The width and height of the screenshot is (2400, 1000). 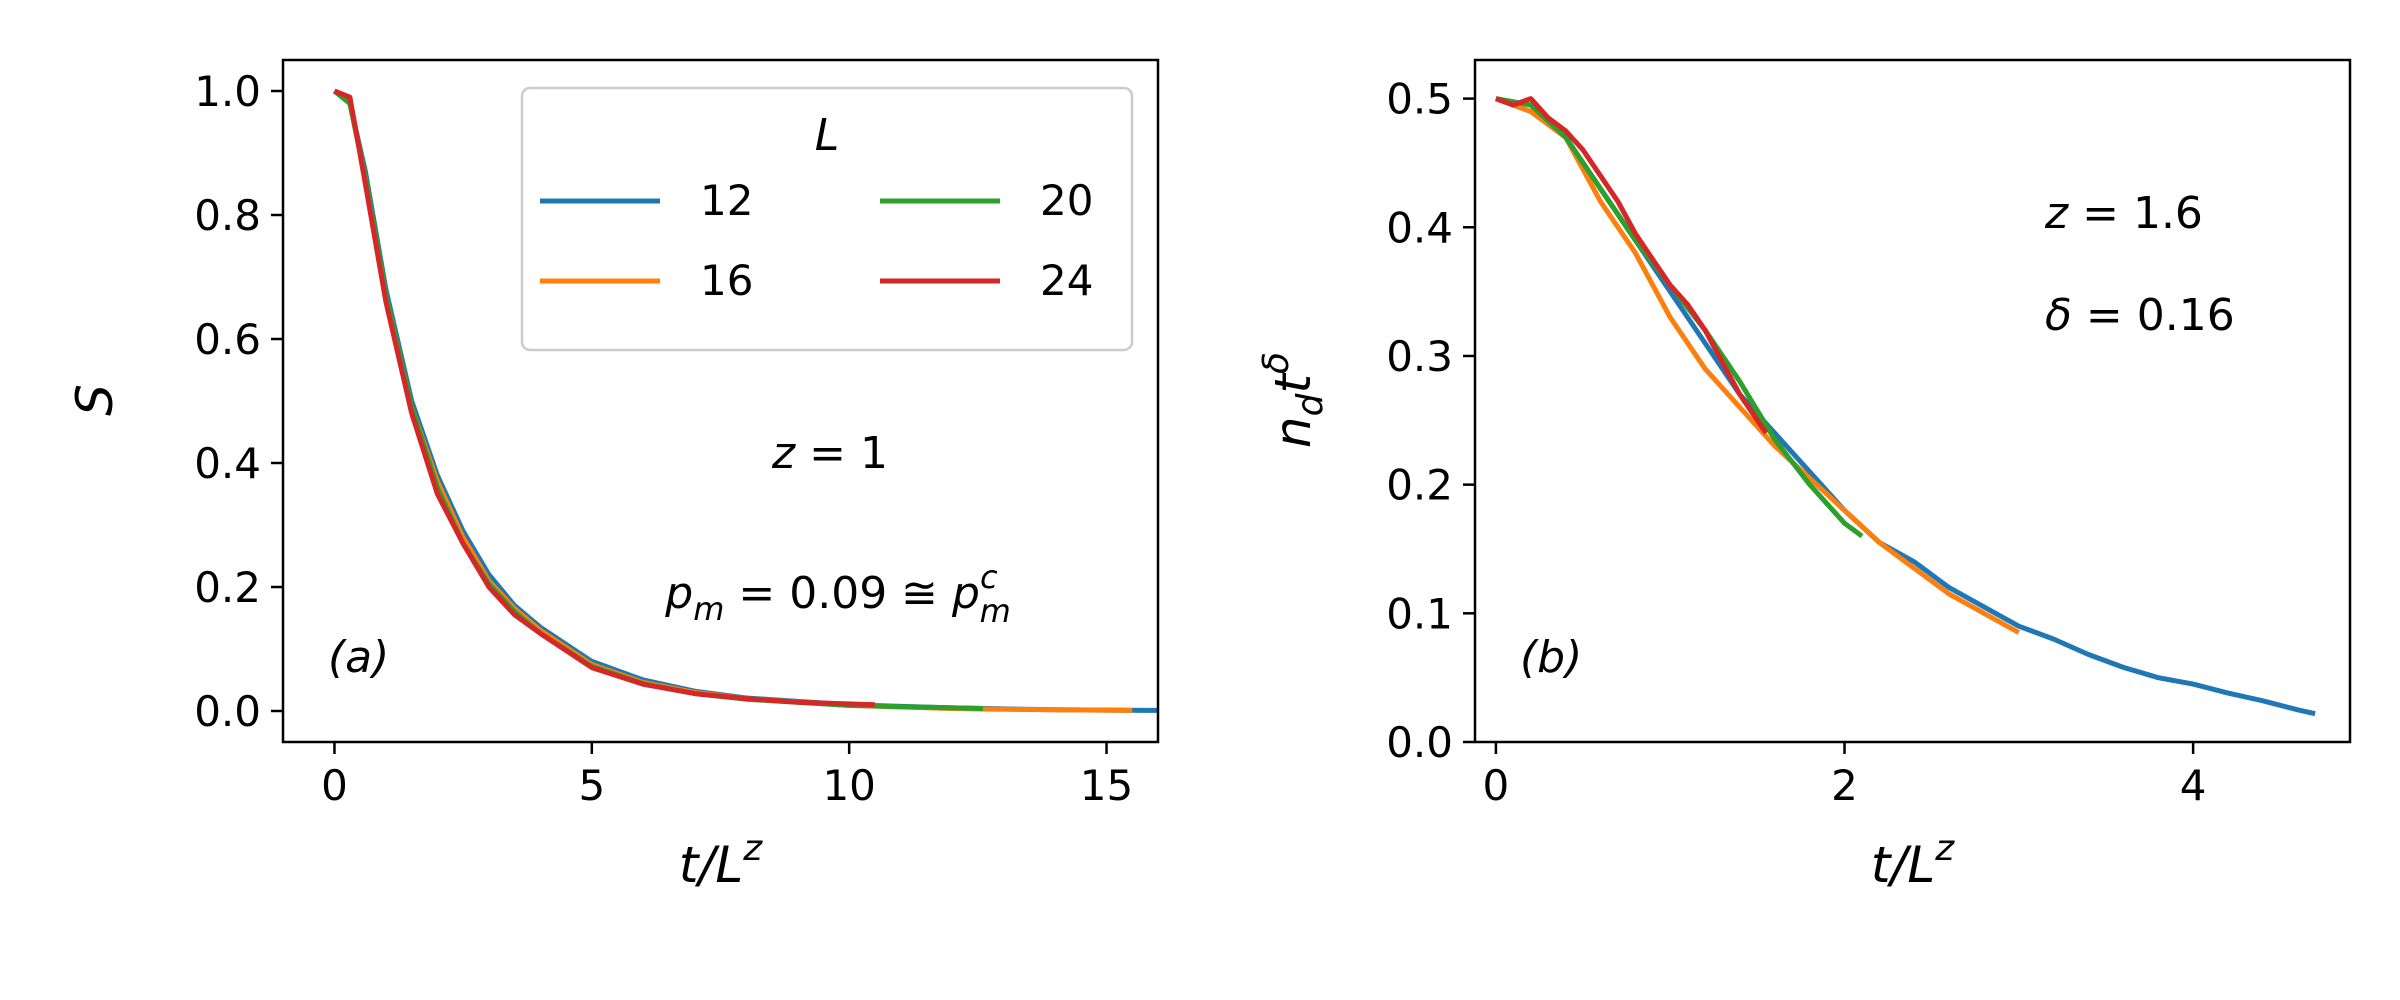 I want to click on x-tick-label: 15, so click(x=1106, y=785).